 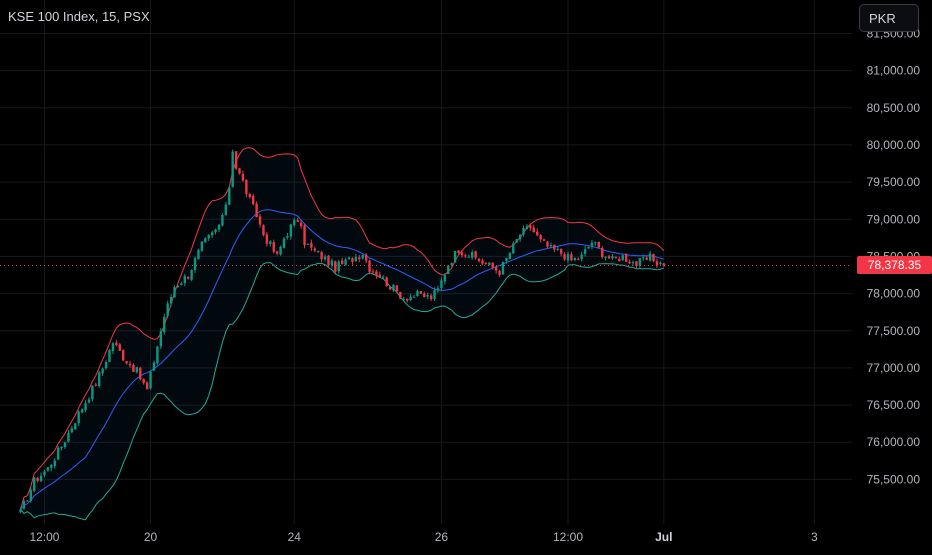 What do you see at coordinates (568, 537) in the screenshot?
I see `x-tick-label: 12:00` at bounding box center [568, 537].